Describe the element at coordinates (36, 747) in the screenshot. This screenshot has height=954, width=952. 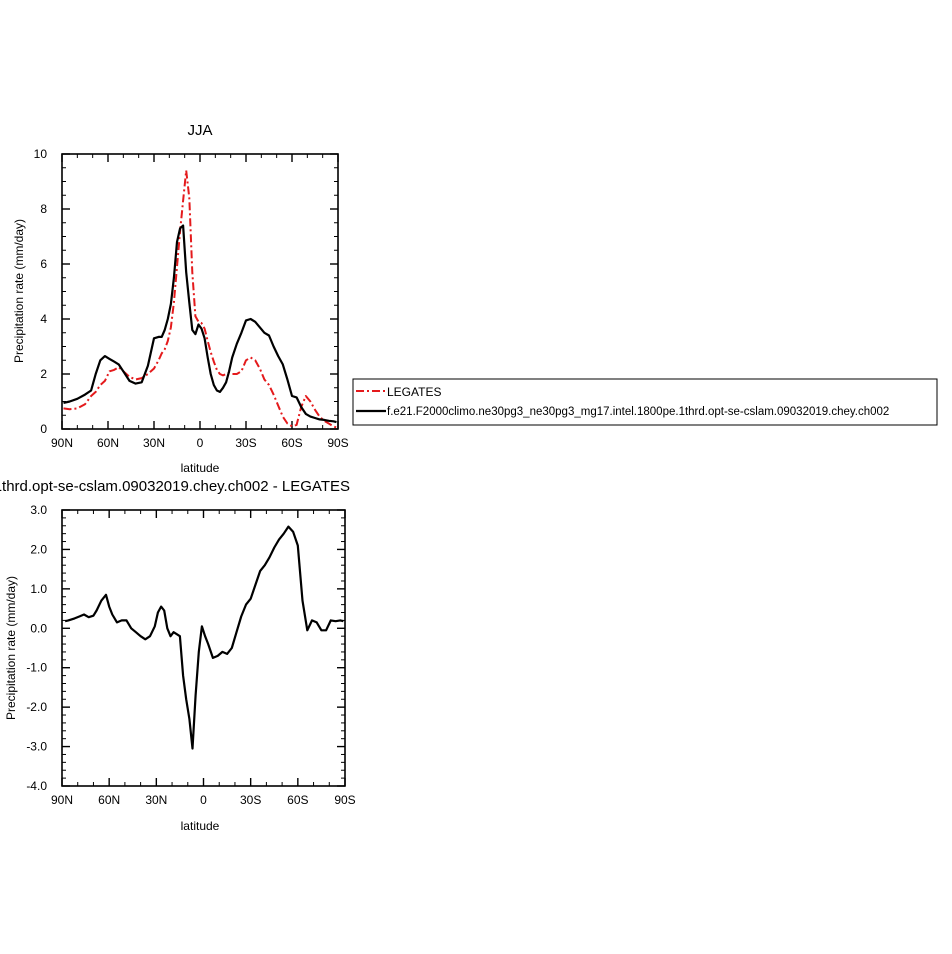
I see `y-tick-label: -3.0` at that location.